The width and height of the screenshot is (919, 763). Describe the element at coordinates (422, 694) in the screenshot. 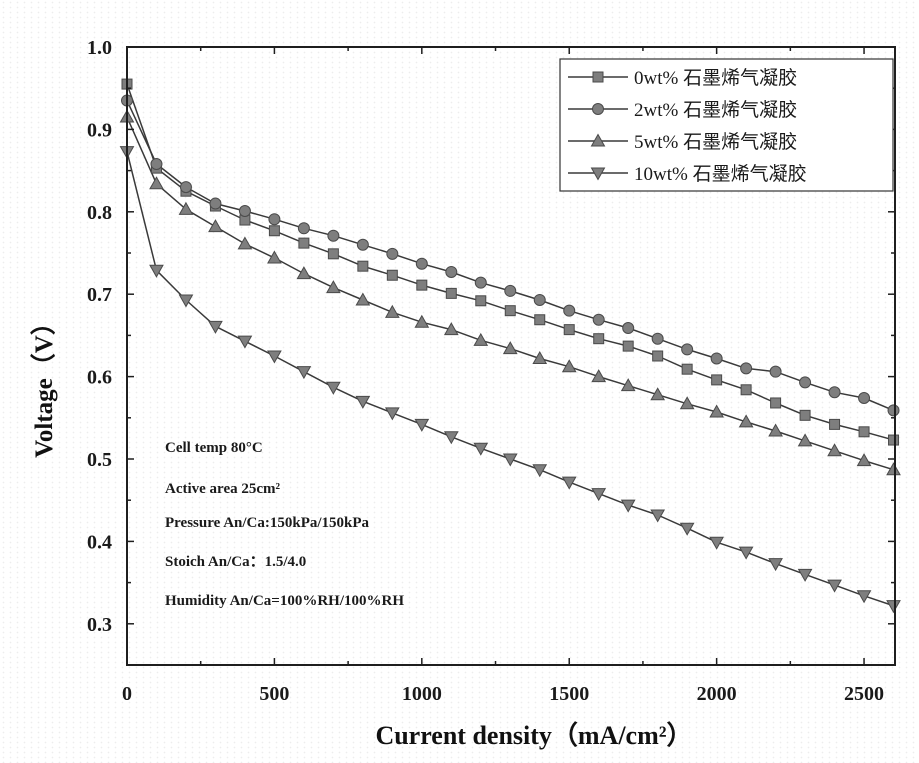

I see `x-tick-label: 1000` at that location.